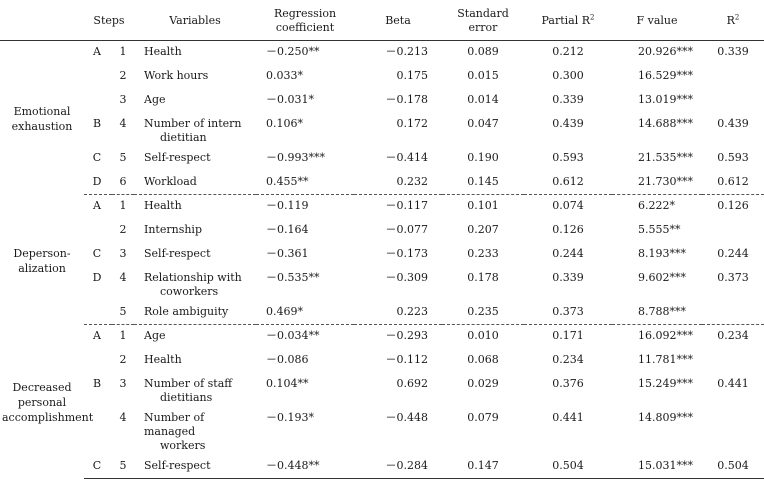  What do you see at coordinates (407, 417) in the screenshot?
I see `beta-cell: －0.448` at bounding box center [407, 417].